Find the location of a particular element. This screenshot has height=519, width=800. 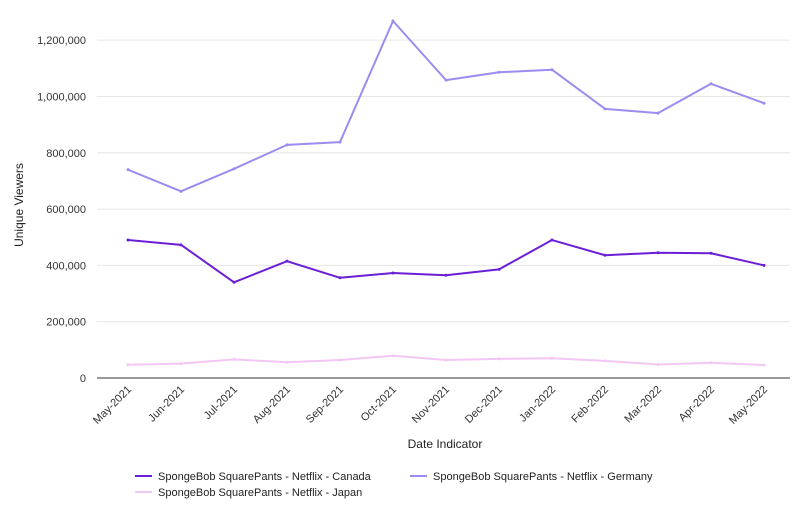

y-tick-label: 1,200,000 is located at coordinates (61, 41).